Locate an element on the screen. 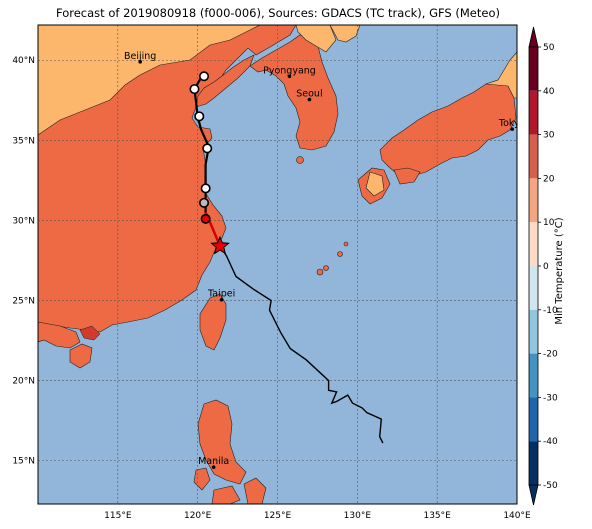 The height and width of the screenshot is (529, 592). visayas is located at coordinates (226, 494).